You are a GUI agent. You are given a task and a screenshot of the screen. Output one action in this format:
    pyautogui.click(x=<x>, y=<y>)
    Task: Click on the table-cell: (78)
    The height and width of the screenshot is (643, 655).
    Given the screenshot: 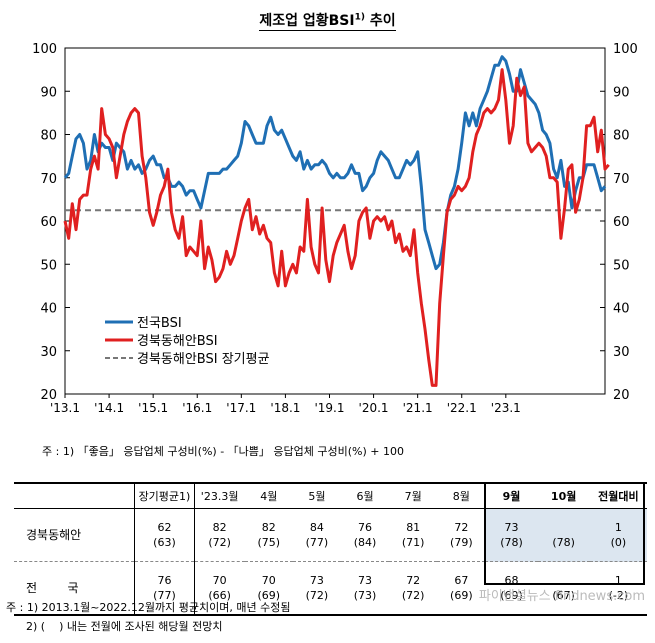 What is the action you would take?
    pyautogui.click(x=563, y=535)
    